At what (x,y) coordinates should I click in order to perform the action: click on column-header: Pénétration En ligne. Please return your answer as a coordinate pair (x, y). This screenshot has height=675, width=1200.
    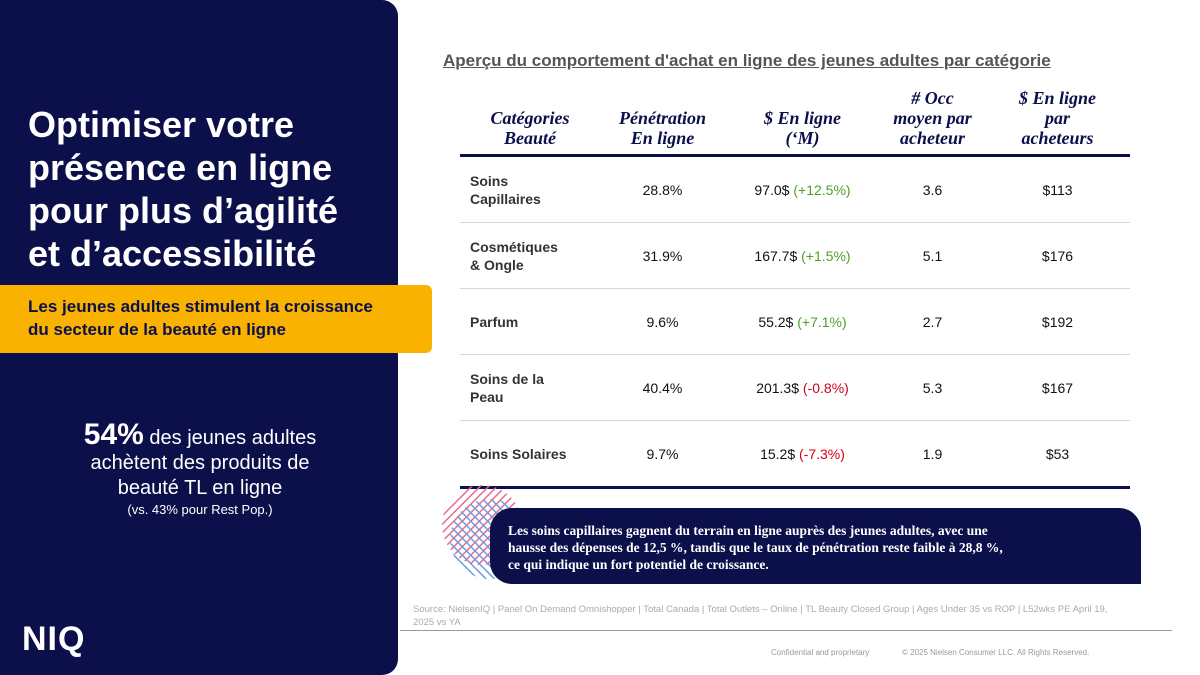
    Looking at the image, I should click on (662, 117).